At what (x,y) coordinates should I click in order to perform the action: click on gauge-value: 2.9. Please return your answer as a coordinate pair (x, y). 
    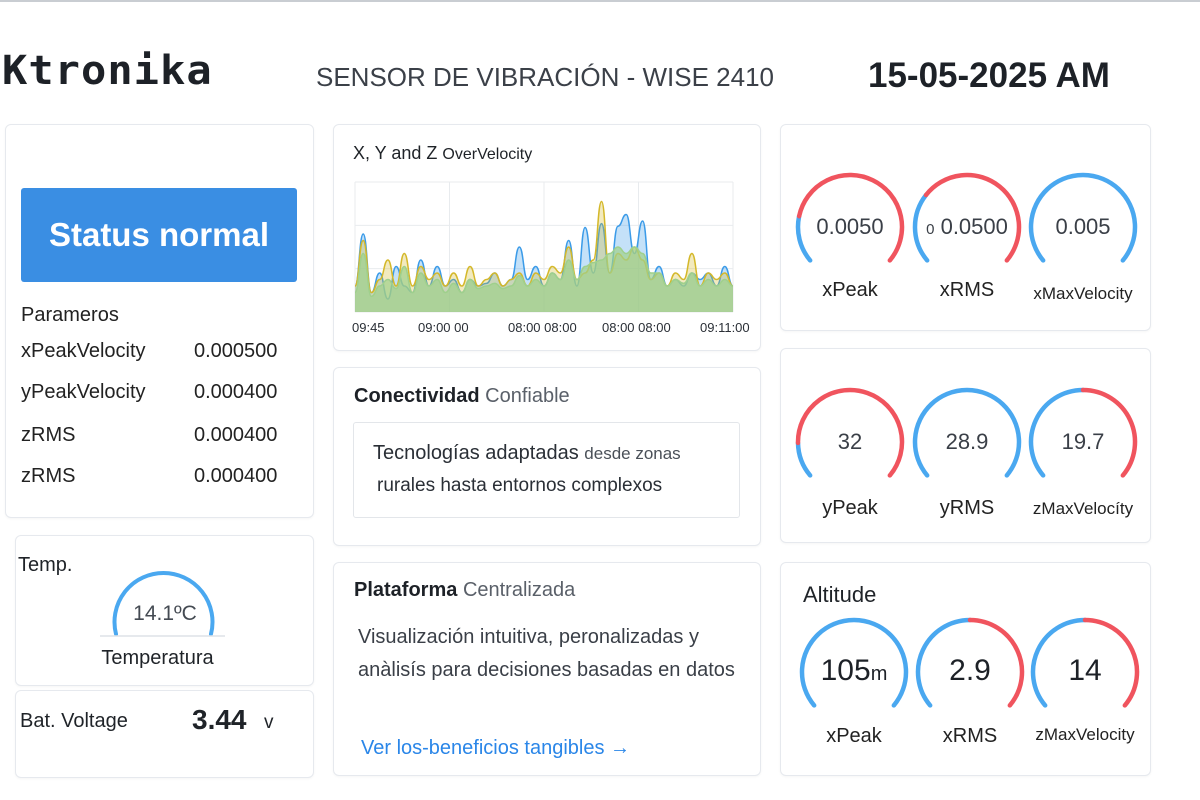
    Looking at the image, I should click on (970, 671).